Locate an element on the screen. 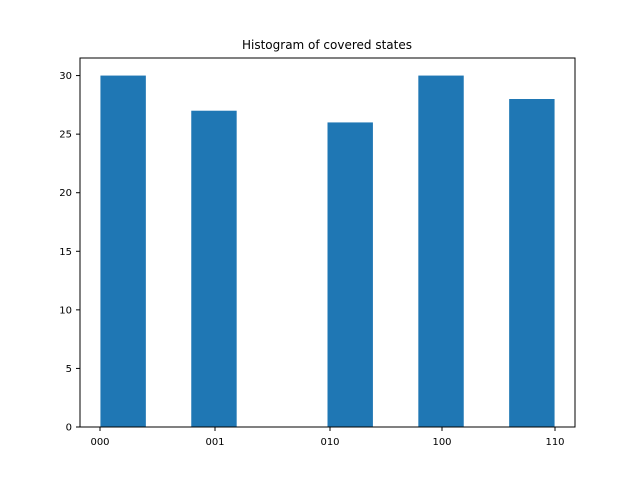 The width and height of the screenshot is (640, 480). x-axis: 000 001 010 100 110 is located at coordinates (327, 437).